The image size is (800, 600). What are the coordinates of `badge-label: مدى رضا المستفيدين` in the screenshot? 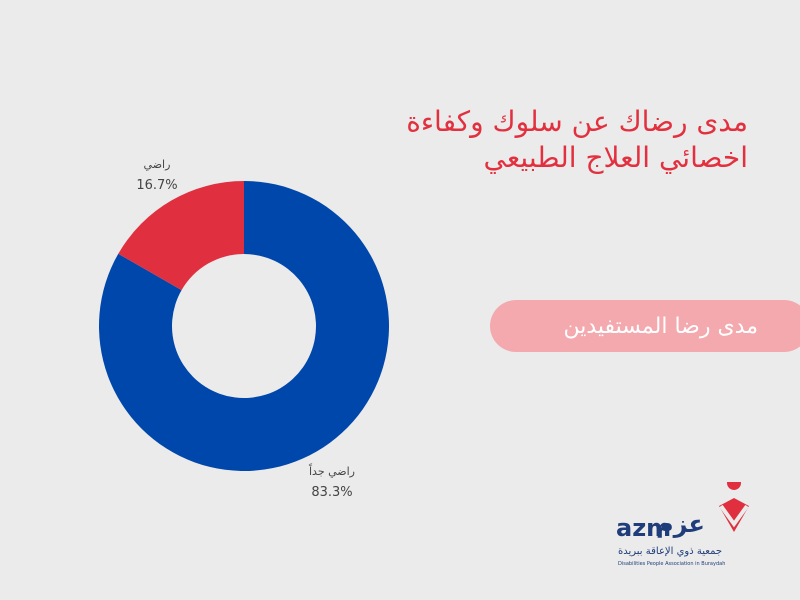 It's located at (660, 326).